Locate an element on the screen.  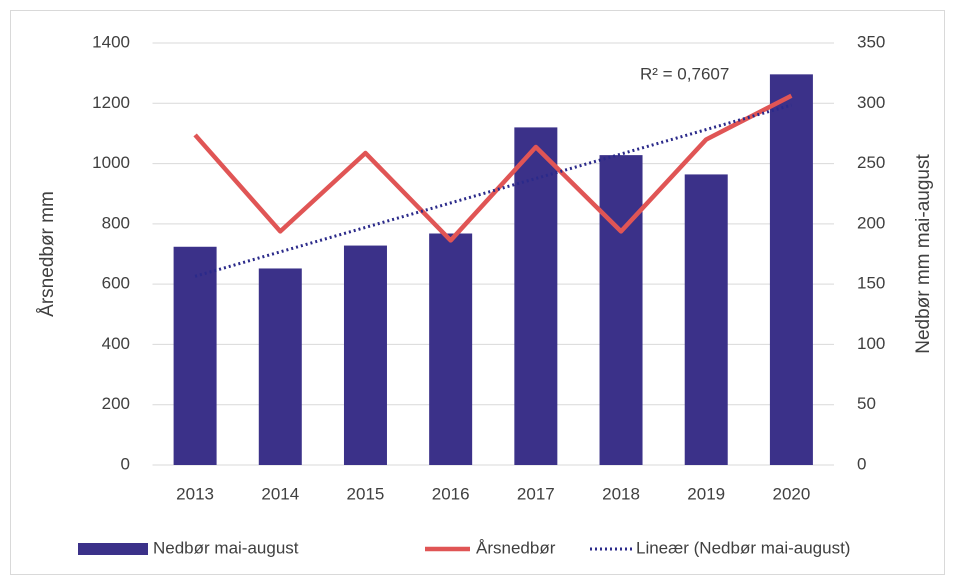
legend-swatch is located at coordinates (113, 549).